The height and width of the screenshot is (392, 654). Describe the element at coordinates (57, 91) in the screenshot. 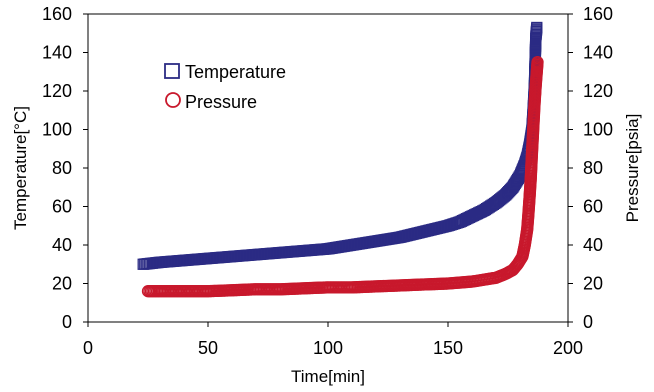

I see `y-tick-label-left: 120` at that location.